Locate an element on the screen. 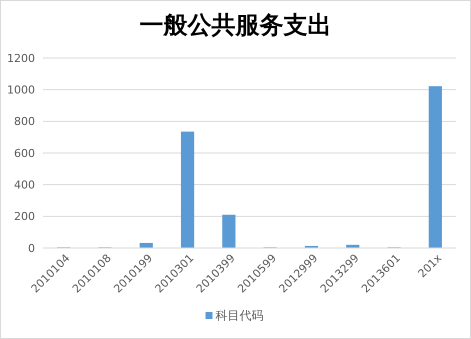 The image size is (471, 339). y-tick-label: 1200 is located at coordinates (21, 58).